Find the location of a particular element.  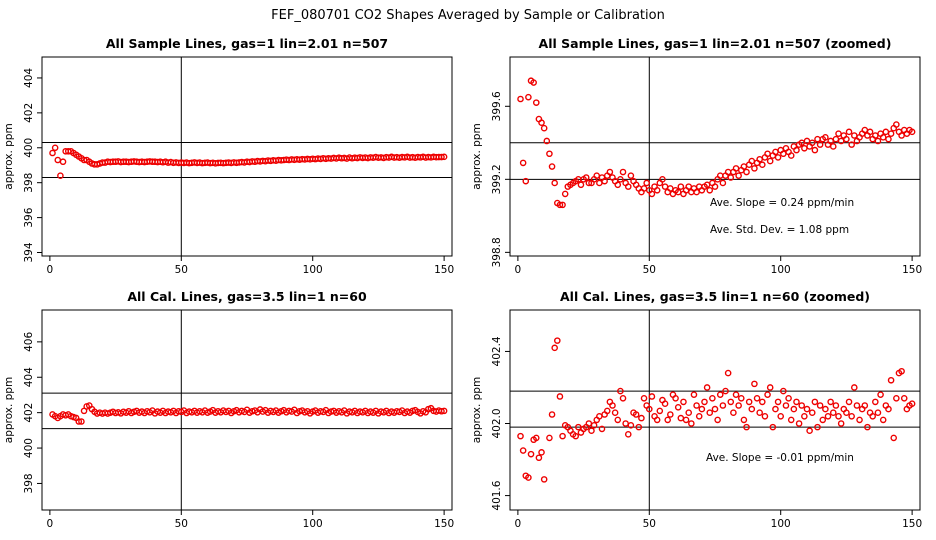

y-tick-label: 406 is located at coordinates (29, 342).